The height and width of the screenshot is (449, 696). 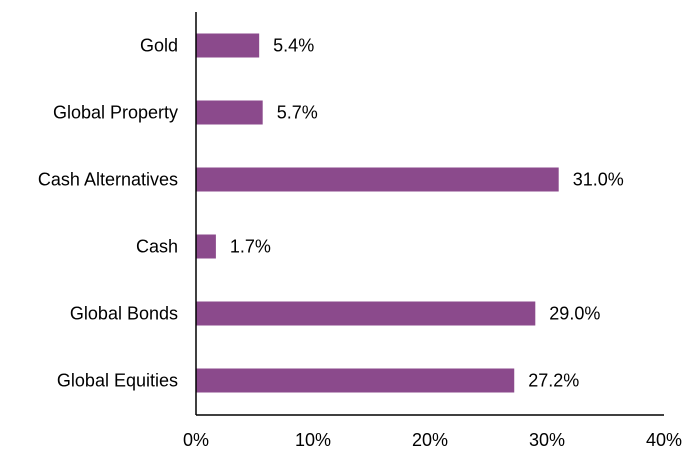 I want to click on bar-global-bonds, so click(x=366, y=313).